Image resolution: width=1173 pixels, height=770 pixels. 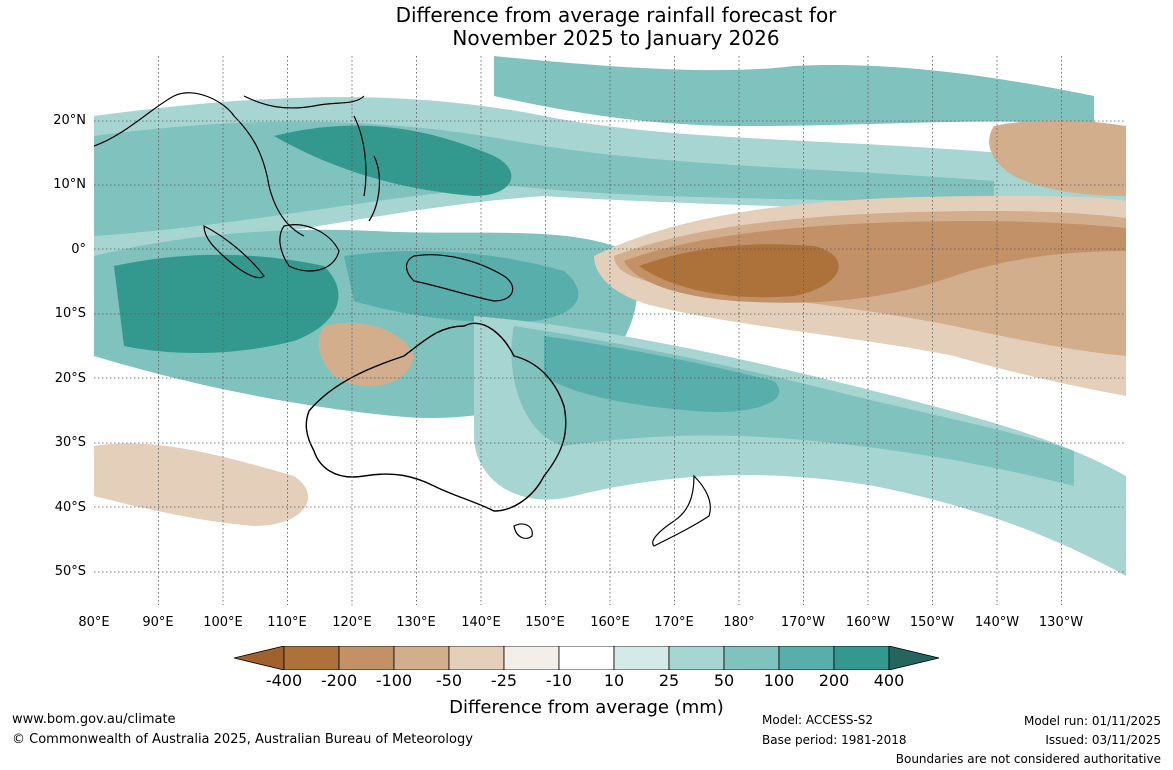 I want to click on lon-label-100e: 100°E, so click(x=223, y=622).